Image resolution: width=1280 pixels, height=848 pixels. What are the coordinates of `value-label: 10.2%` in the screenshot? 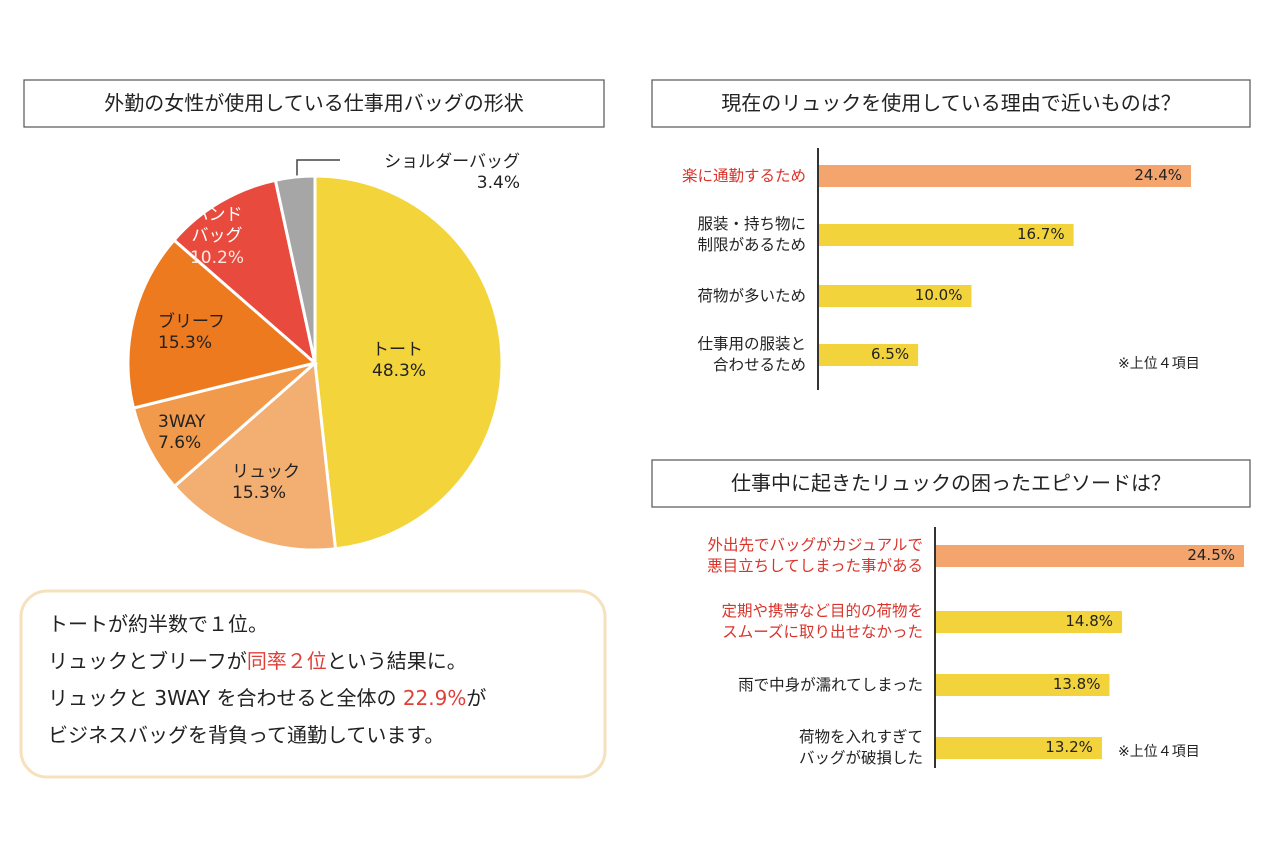 It's located at (216, 257).